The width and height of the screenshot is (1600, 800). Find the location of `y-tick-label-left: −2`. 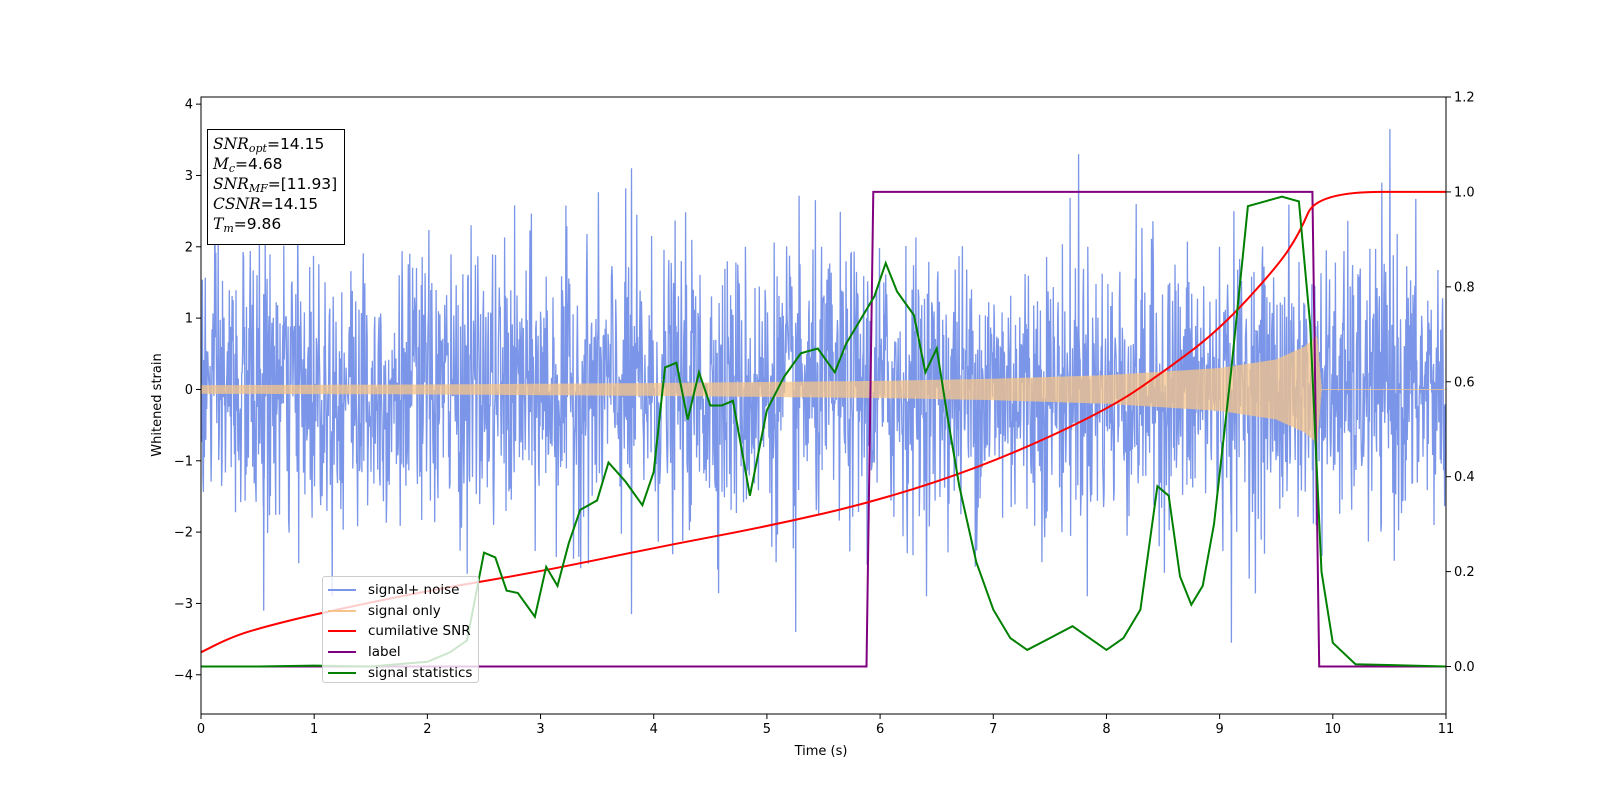

y-tick-label-left: −2 is located at coordinates (183, 533).